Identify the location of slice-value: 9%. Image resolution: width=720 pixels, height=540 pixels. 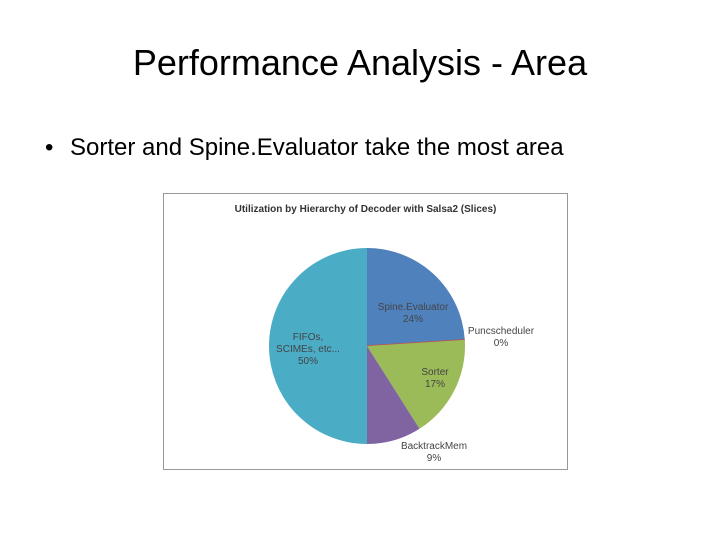
(434, 458).